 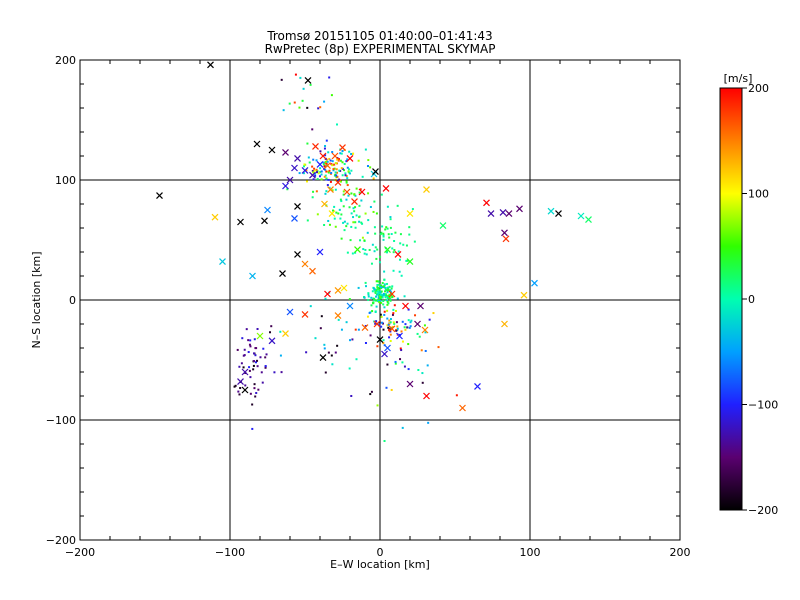 What do you see at coordinates (680, 552) in the screenshot?
I see `x-tick-label: 200` at bounding box center [680, 552].